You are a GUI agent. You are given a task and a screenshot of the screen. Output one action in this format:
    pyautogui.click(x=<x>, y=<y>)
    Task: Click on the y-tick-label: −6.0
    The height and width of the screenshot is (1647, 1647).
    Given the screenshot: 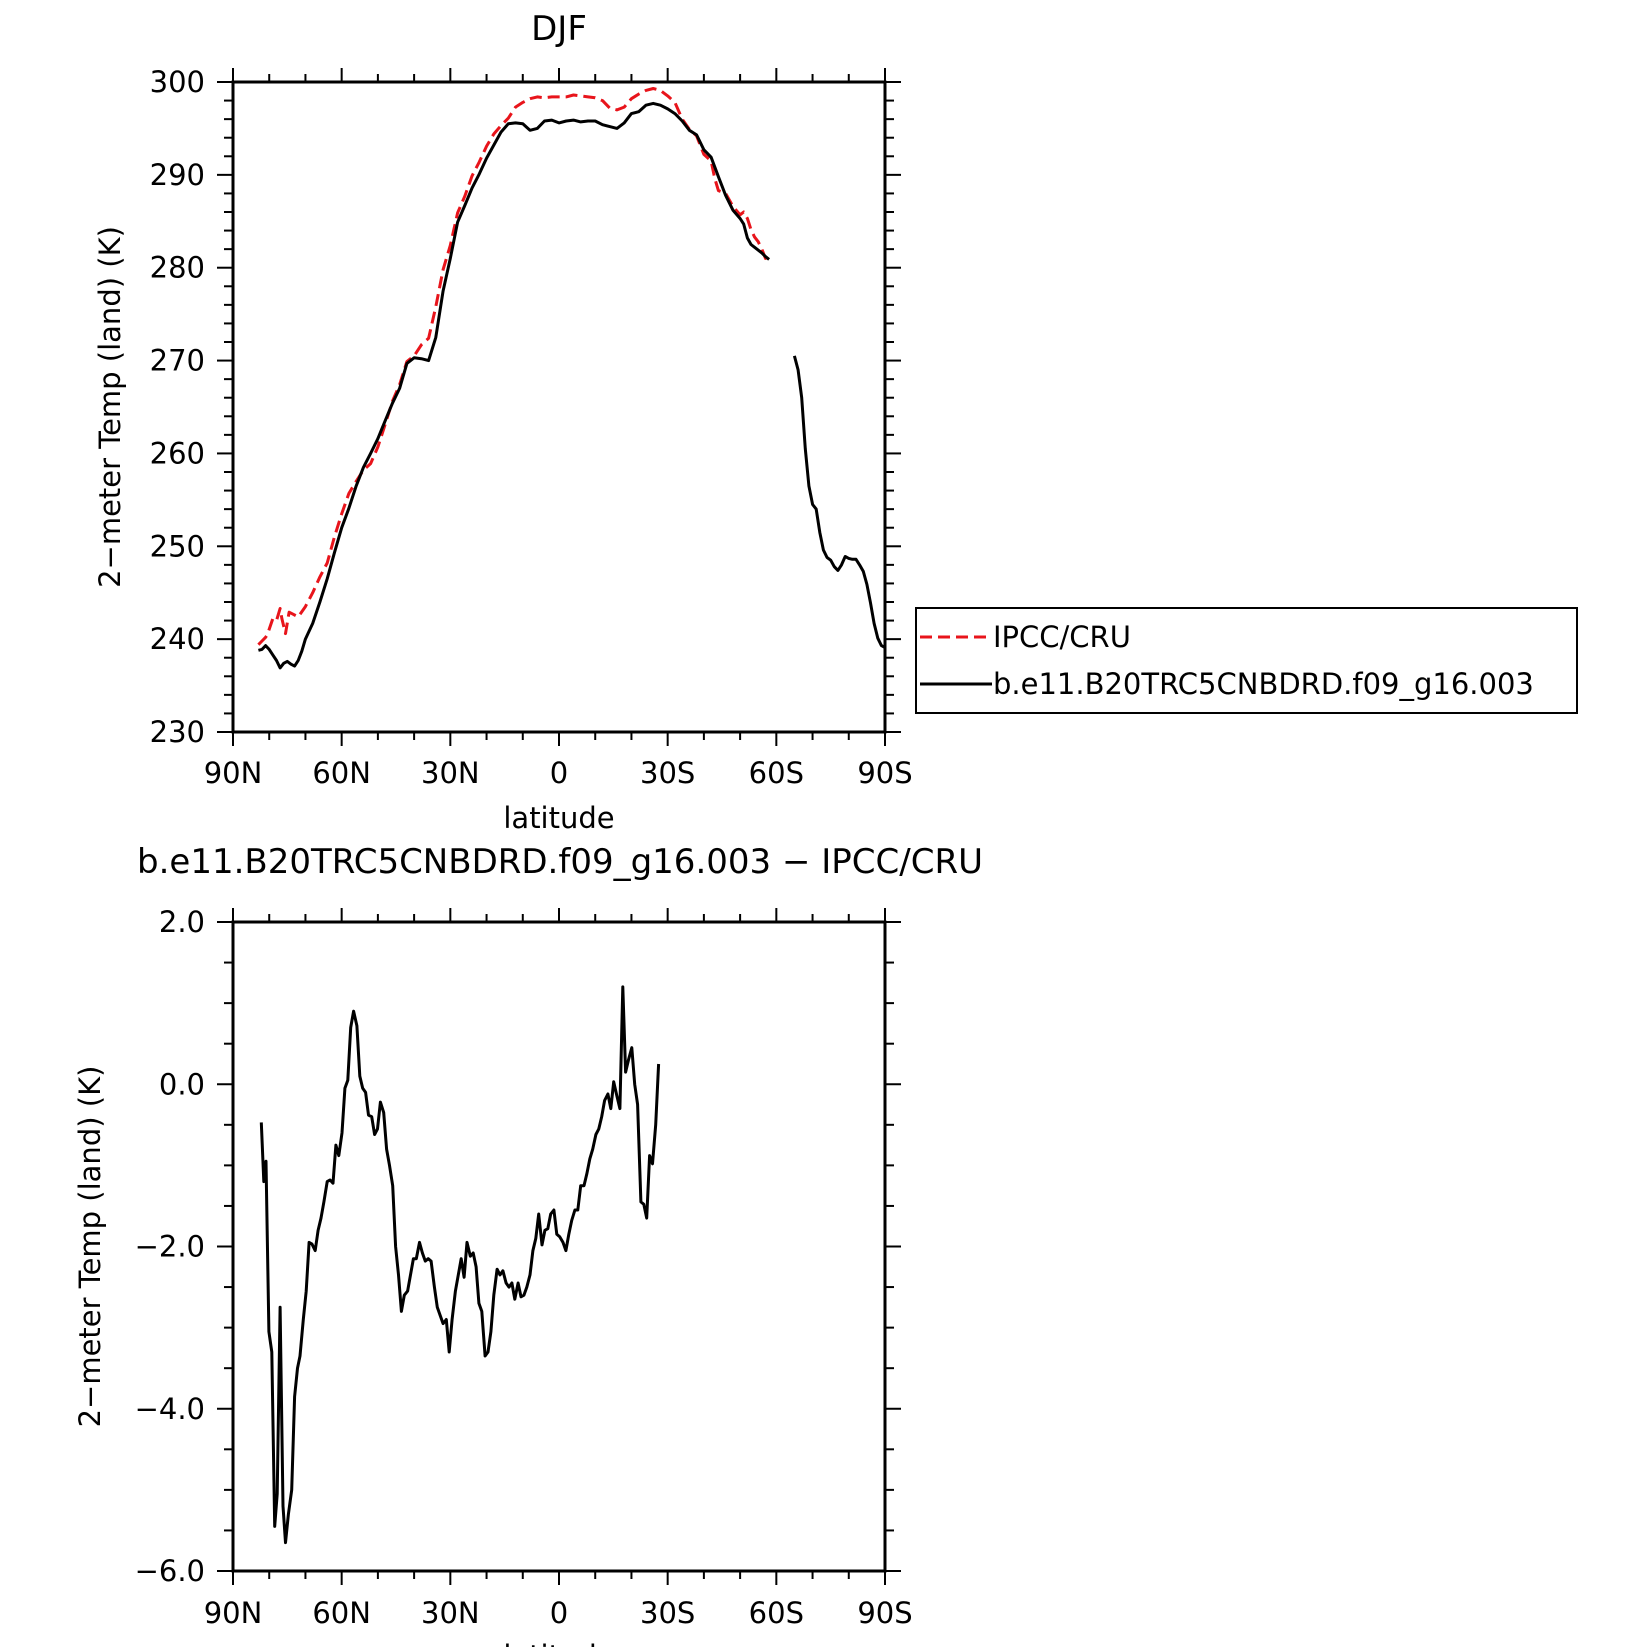 What is the action you would take?
    pyautogui.click(x=170, y=1571)
    